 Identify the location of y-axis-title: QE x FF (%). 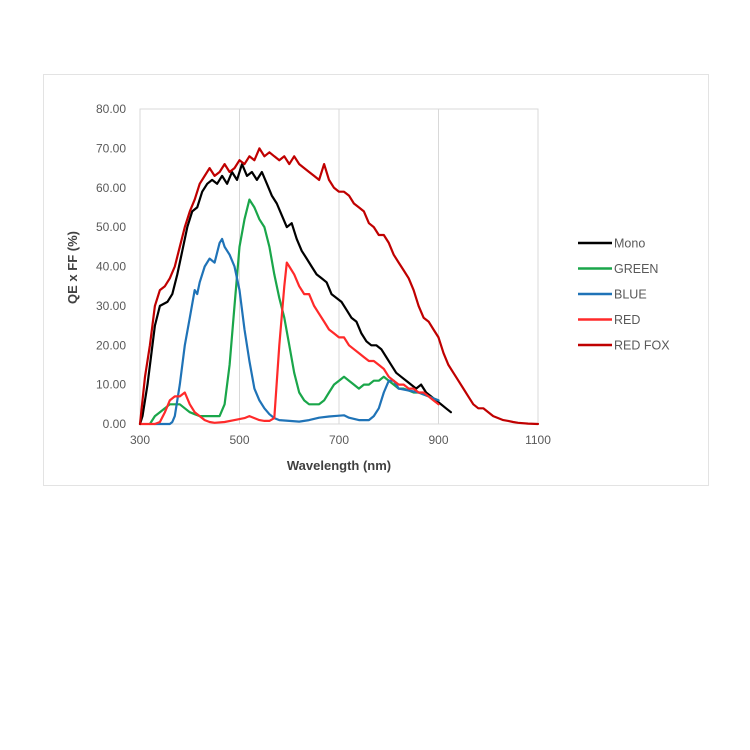
(72, 267).